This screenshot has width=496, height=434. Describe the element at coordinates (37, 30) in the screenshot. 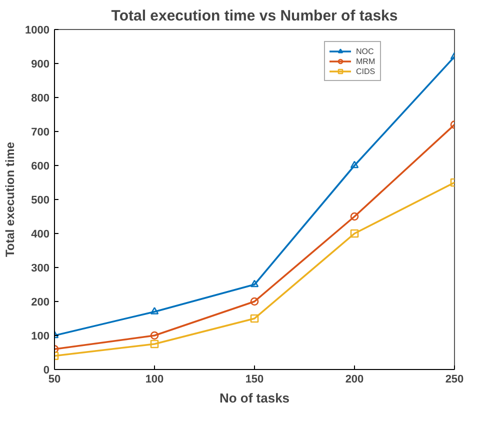

I see `y-tick-label: 1000` at that location.